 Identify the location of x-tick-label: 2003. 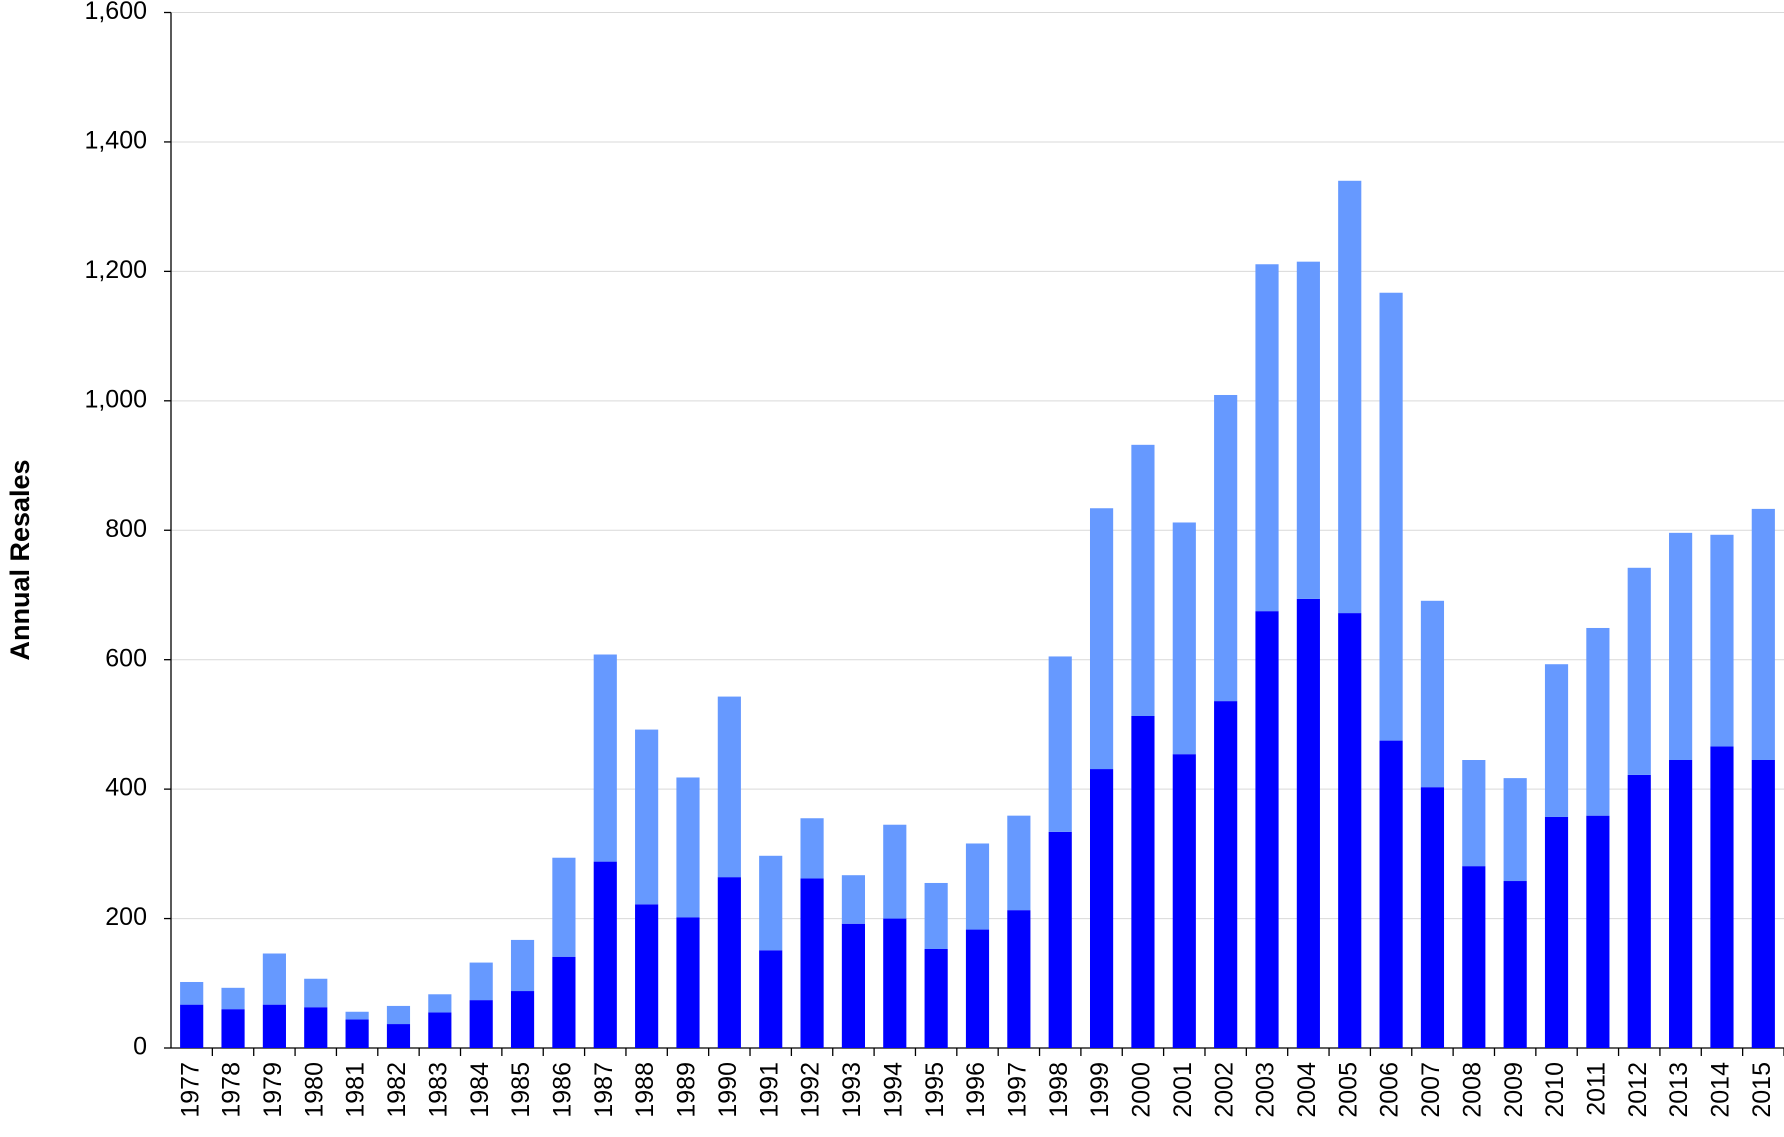
(1266, 1090).